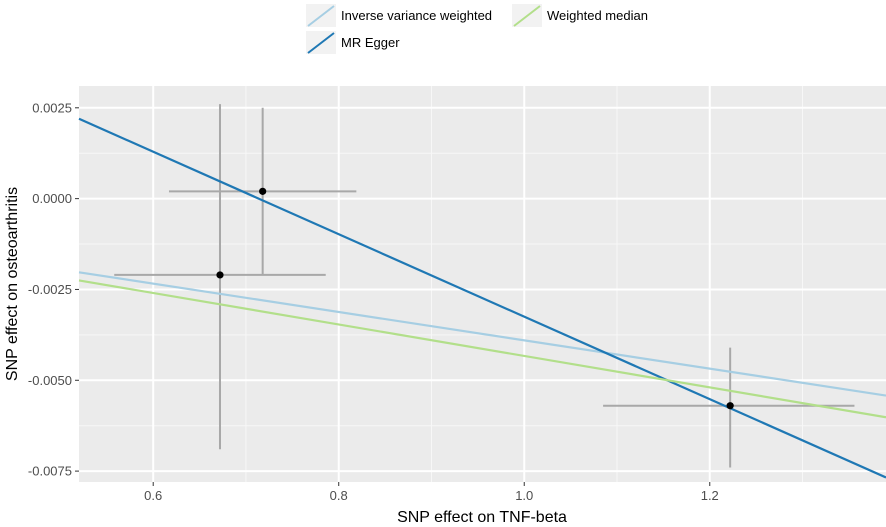 This screenshot has width=886, height=527. What do you see at coordinates (50, 471) in the screenshot?
I see `y-tick-label: -0.0075` at bounding box center [50, 471].